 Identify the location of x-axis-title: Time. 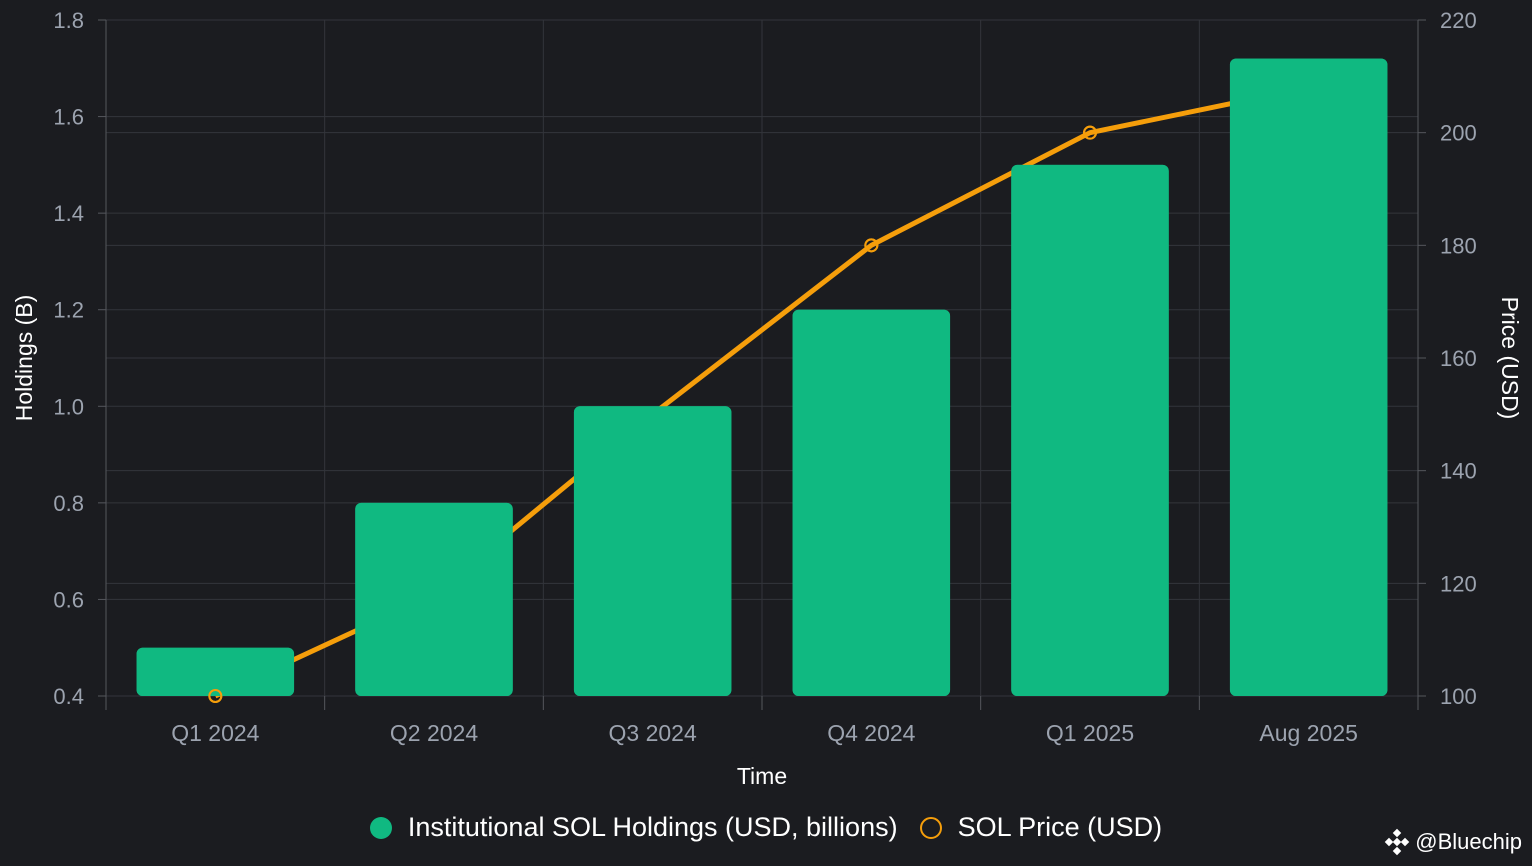
(762, 776).